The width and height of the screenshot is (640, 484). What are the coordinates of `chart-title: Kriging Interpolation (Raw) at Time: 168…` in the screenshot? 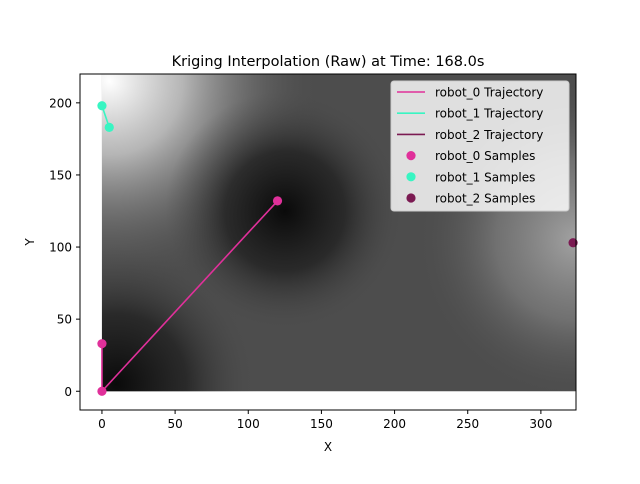 It's located at (328, 62).